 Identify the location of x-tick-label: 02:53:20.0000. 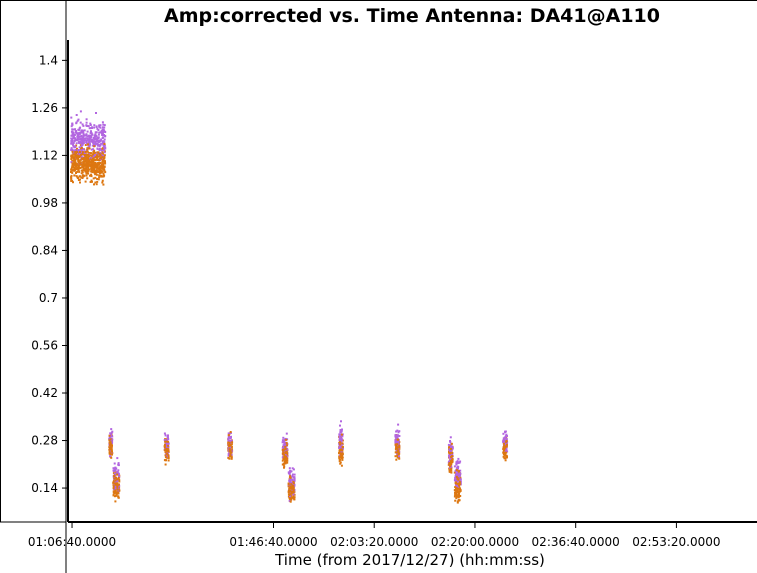
(676, 542).